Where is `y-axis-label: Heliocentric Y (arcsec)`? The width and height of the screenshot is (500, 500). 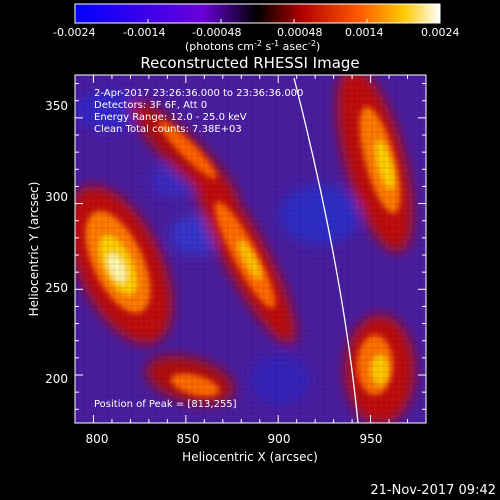
y-axis-label: Heliocentric Y (arcsec) is located at coordinates (34, 249).